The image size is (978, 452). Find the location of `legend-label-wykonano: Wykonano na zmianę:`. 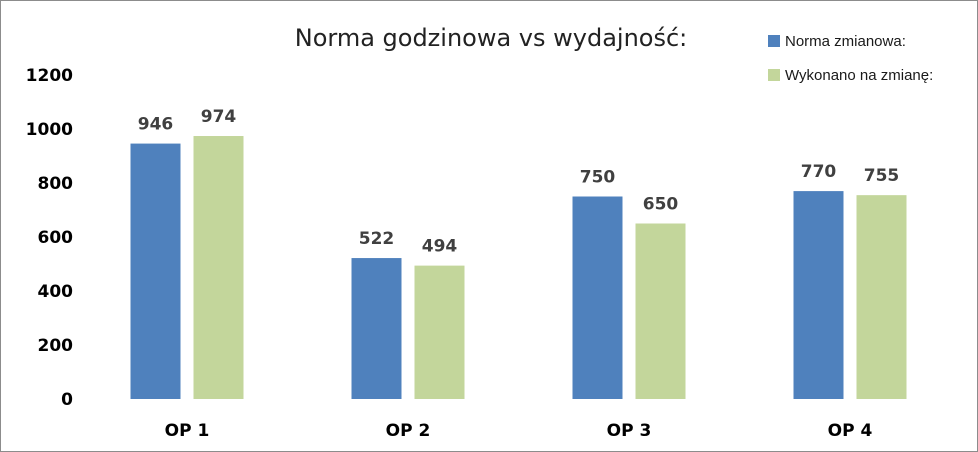

legend-label-wykonano: Wykonano na zmianę: is located at coordinates (859, 75).